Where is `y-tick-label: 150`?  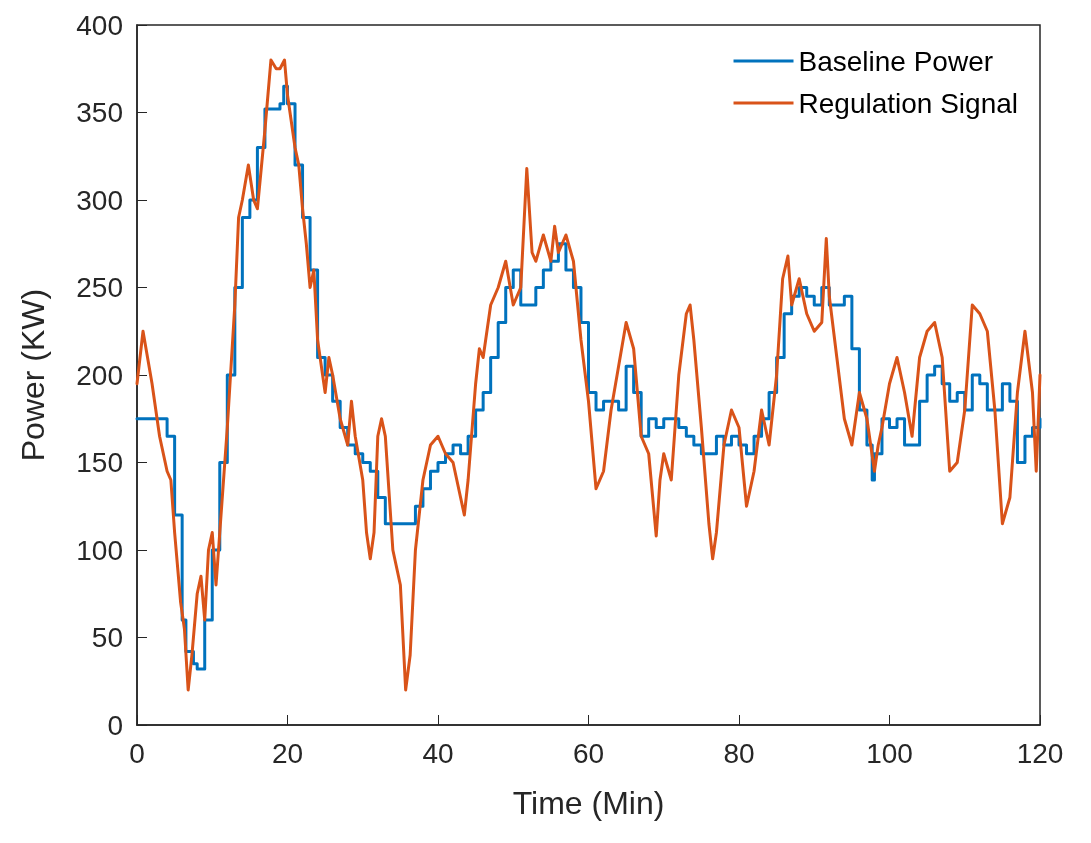 y-tick-label: 150 is located at coordinates (99, 462).